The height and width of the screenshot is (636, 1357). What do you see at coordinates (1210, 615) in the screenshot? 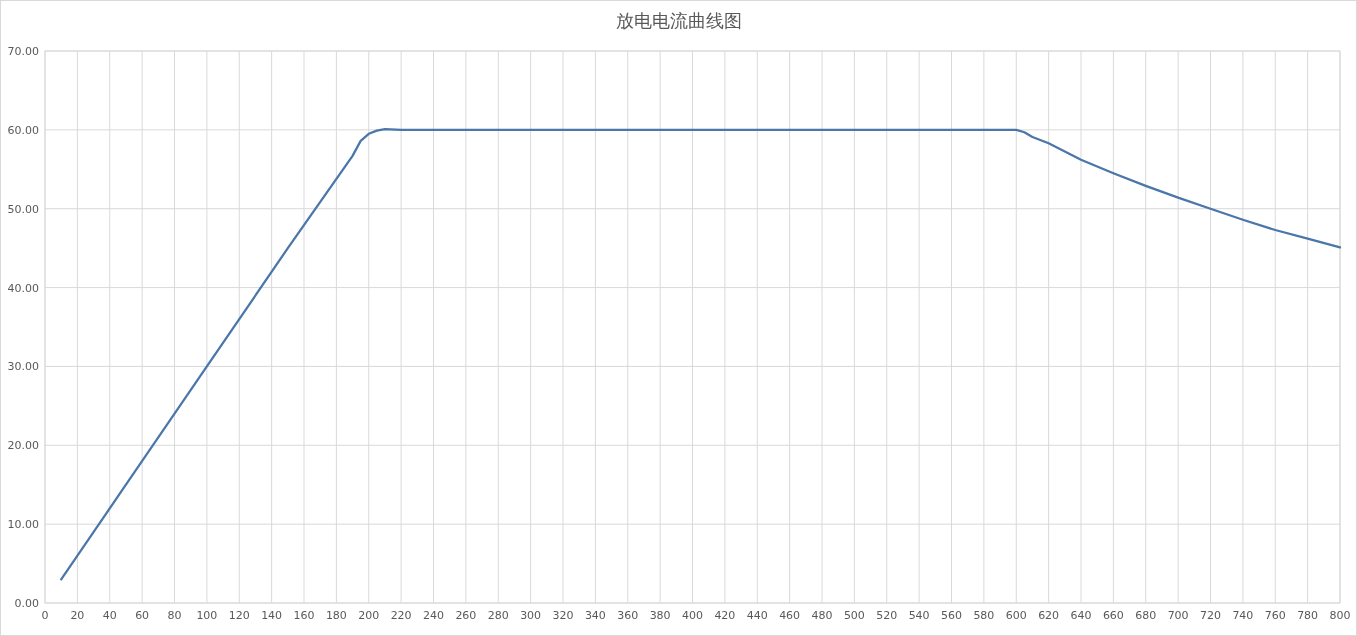
I see `x-tick-label: 720` at bounding box center [1210, 615].